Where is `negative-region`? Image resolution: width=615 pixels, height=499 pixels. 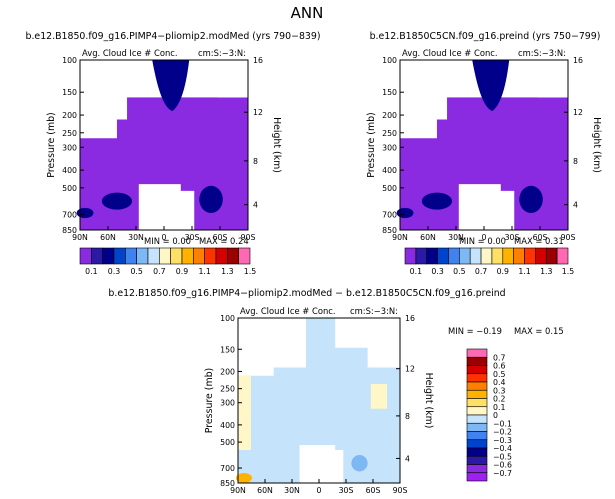 negative-region is located at coordinates (359, 463).